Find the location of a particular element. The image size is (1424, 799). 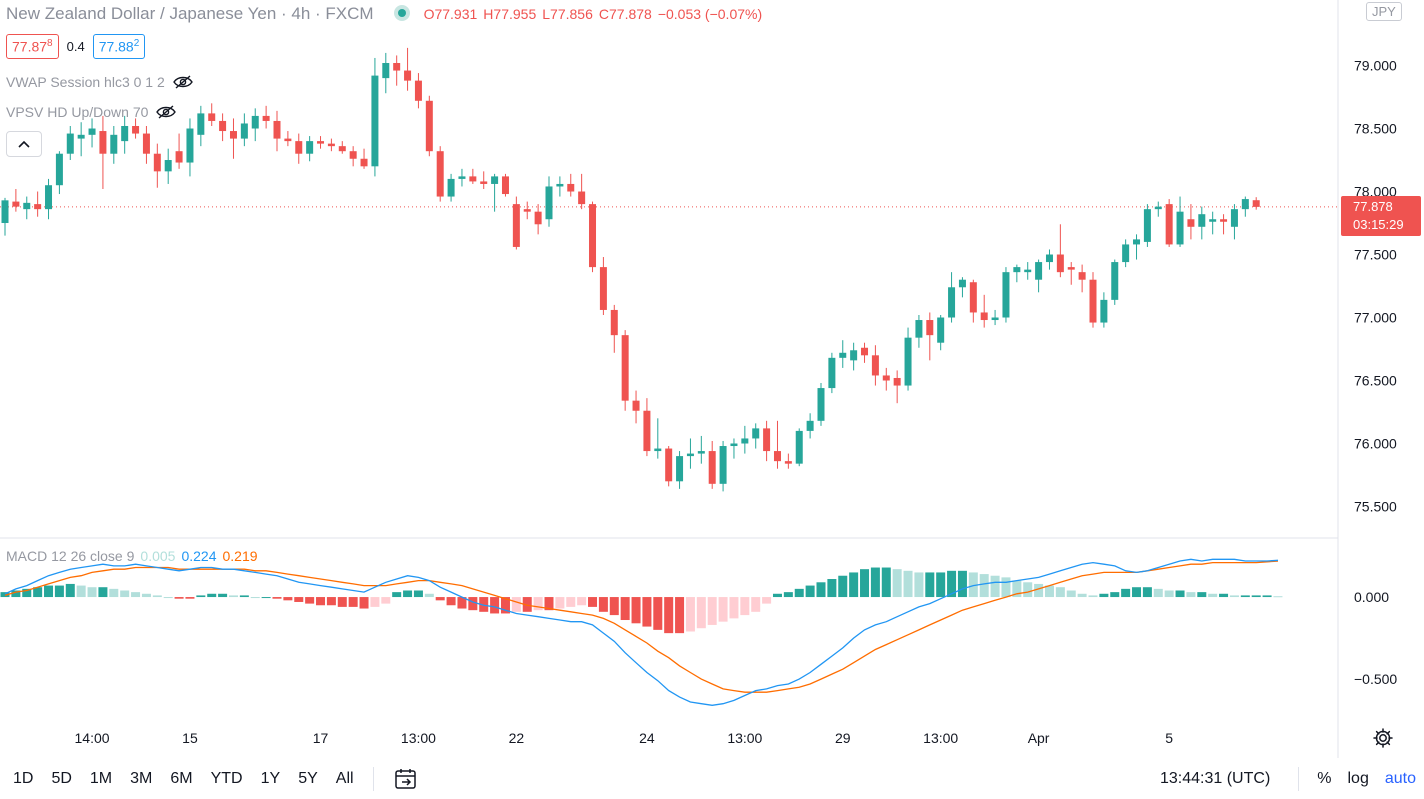

macd-legend: MACD 12 26 close 9 0.005 0.224 0.219 is located at coordinates (135, 556).